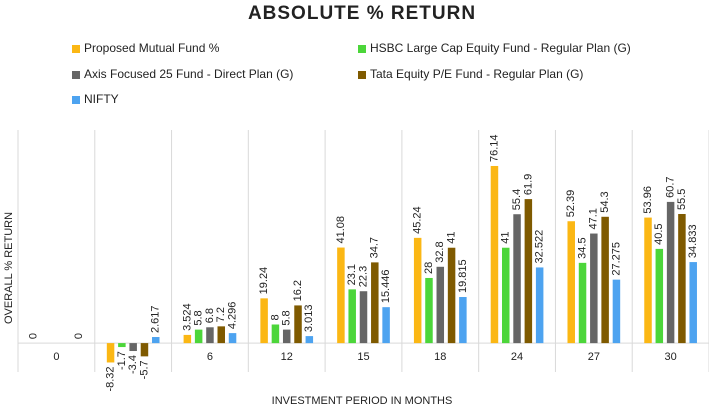 This screenshot has width=709, height=409. What do you see at coordinates (671, 186) in the screenshot?
I see `data-label: 60.7` at bounding box center [671, 186].